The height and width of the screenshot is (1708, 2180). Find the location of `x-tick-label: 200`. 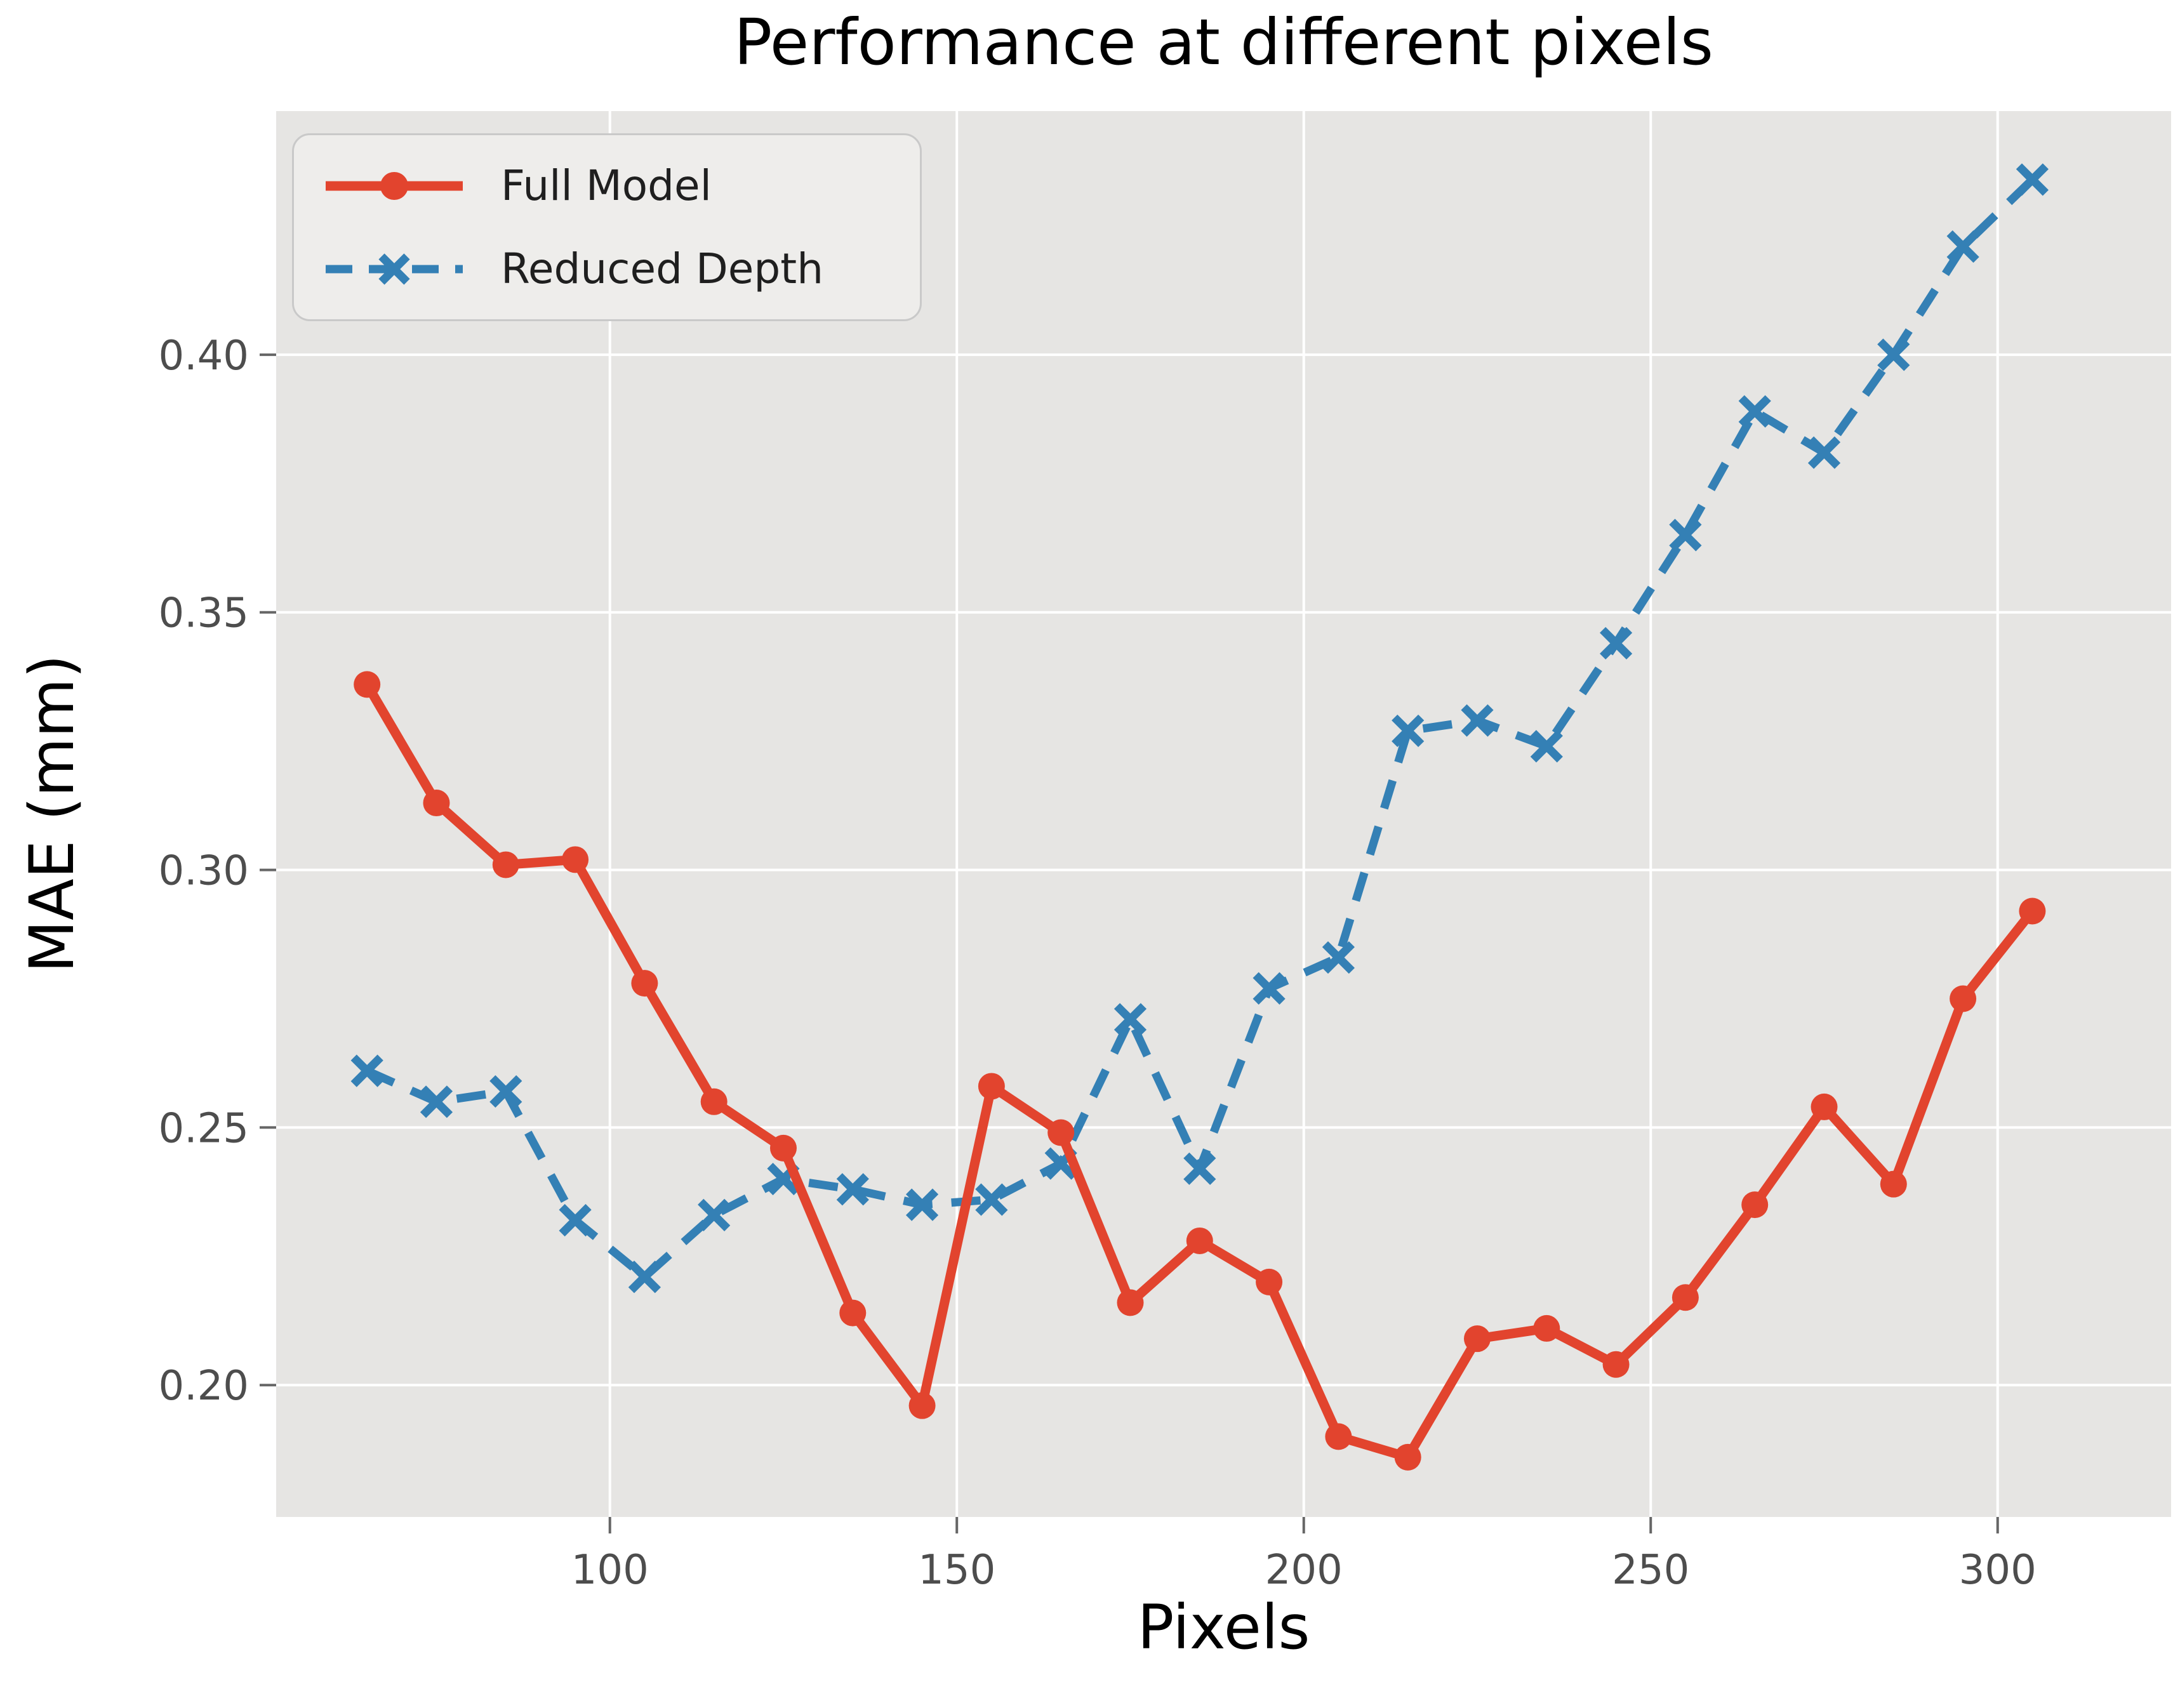

x-tick-label: 200 is located at coordinates (1304, 1570).